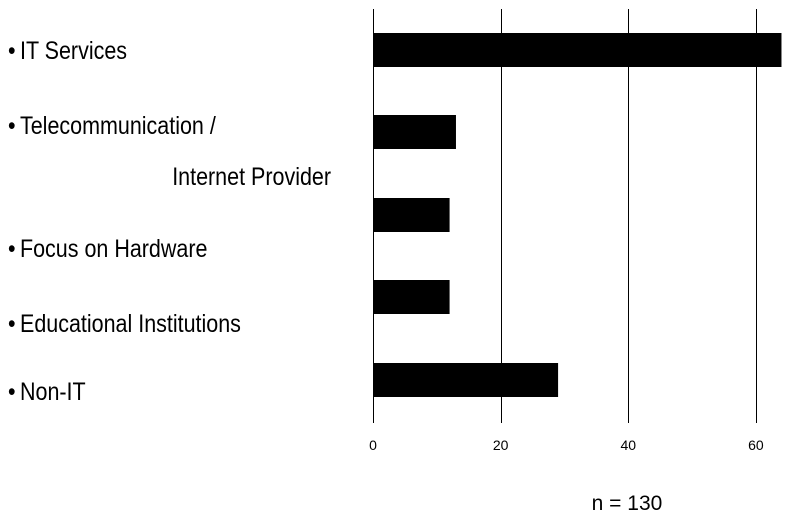 The image size is (807, 527). What do you see at coordinates (373, 445) in the screenshot?
I see `x-tick-label: 0` at bounding box center [373, 445].